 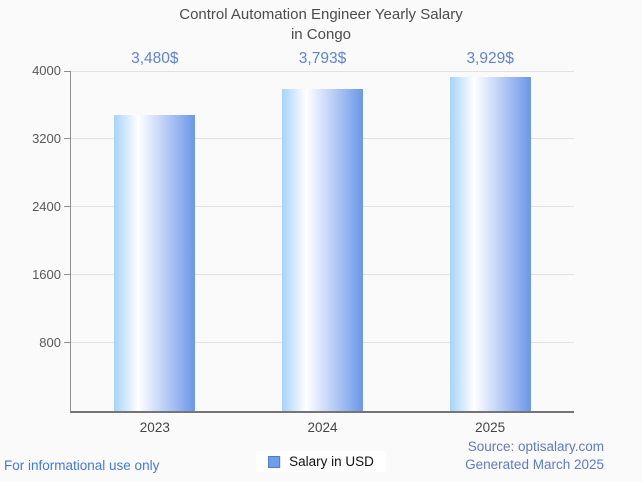 What do you see at coordinates (46, 70) in the screenshot?
I see `y-axis-label-4000: 4000` at bounding box center [46, 70].